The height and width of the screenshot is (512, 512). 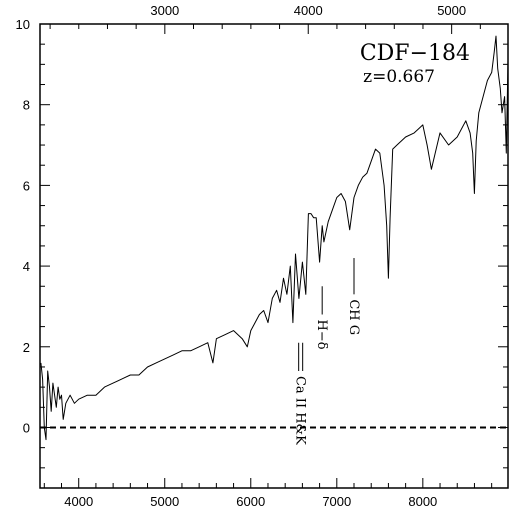 I want to click on y-tick-label: 4, so click(x=26, y=266).